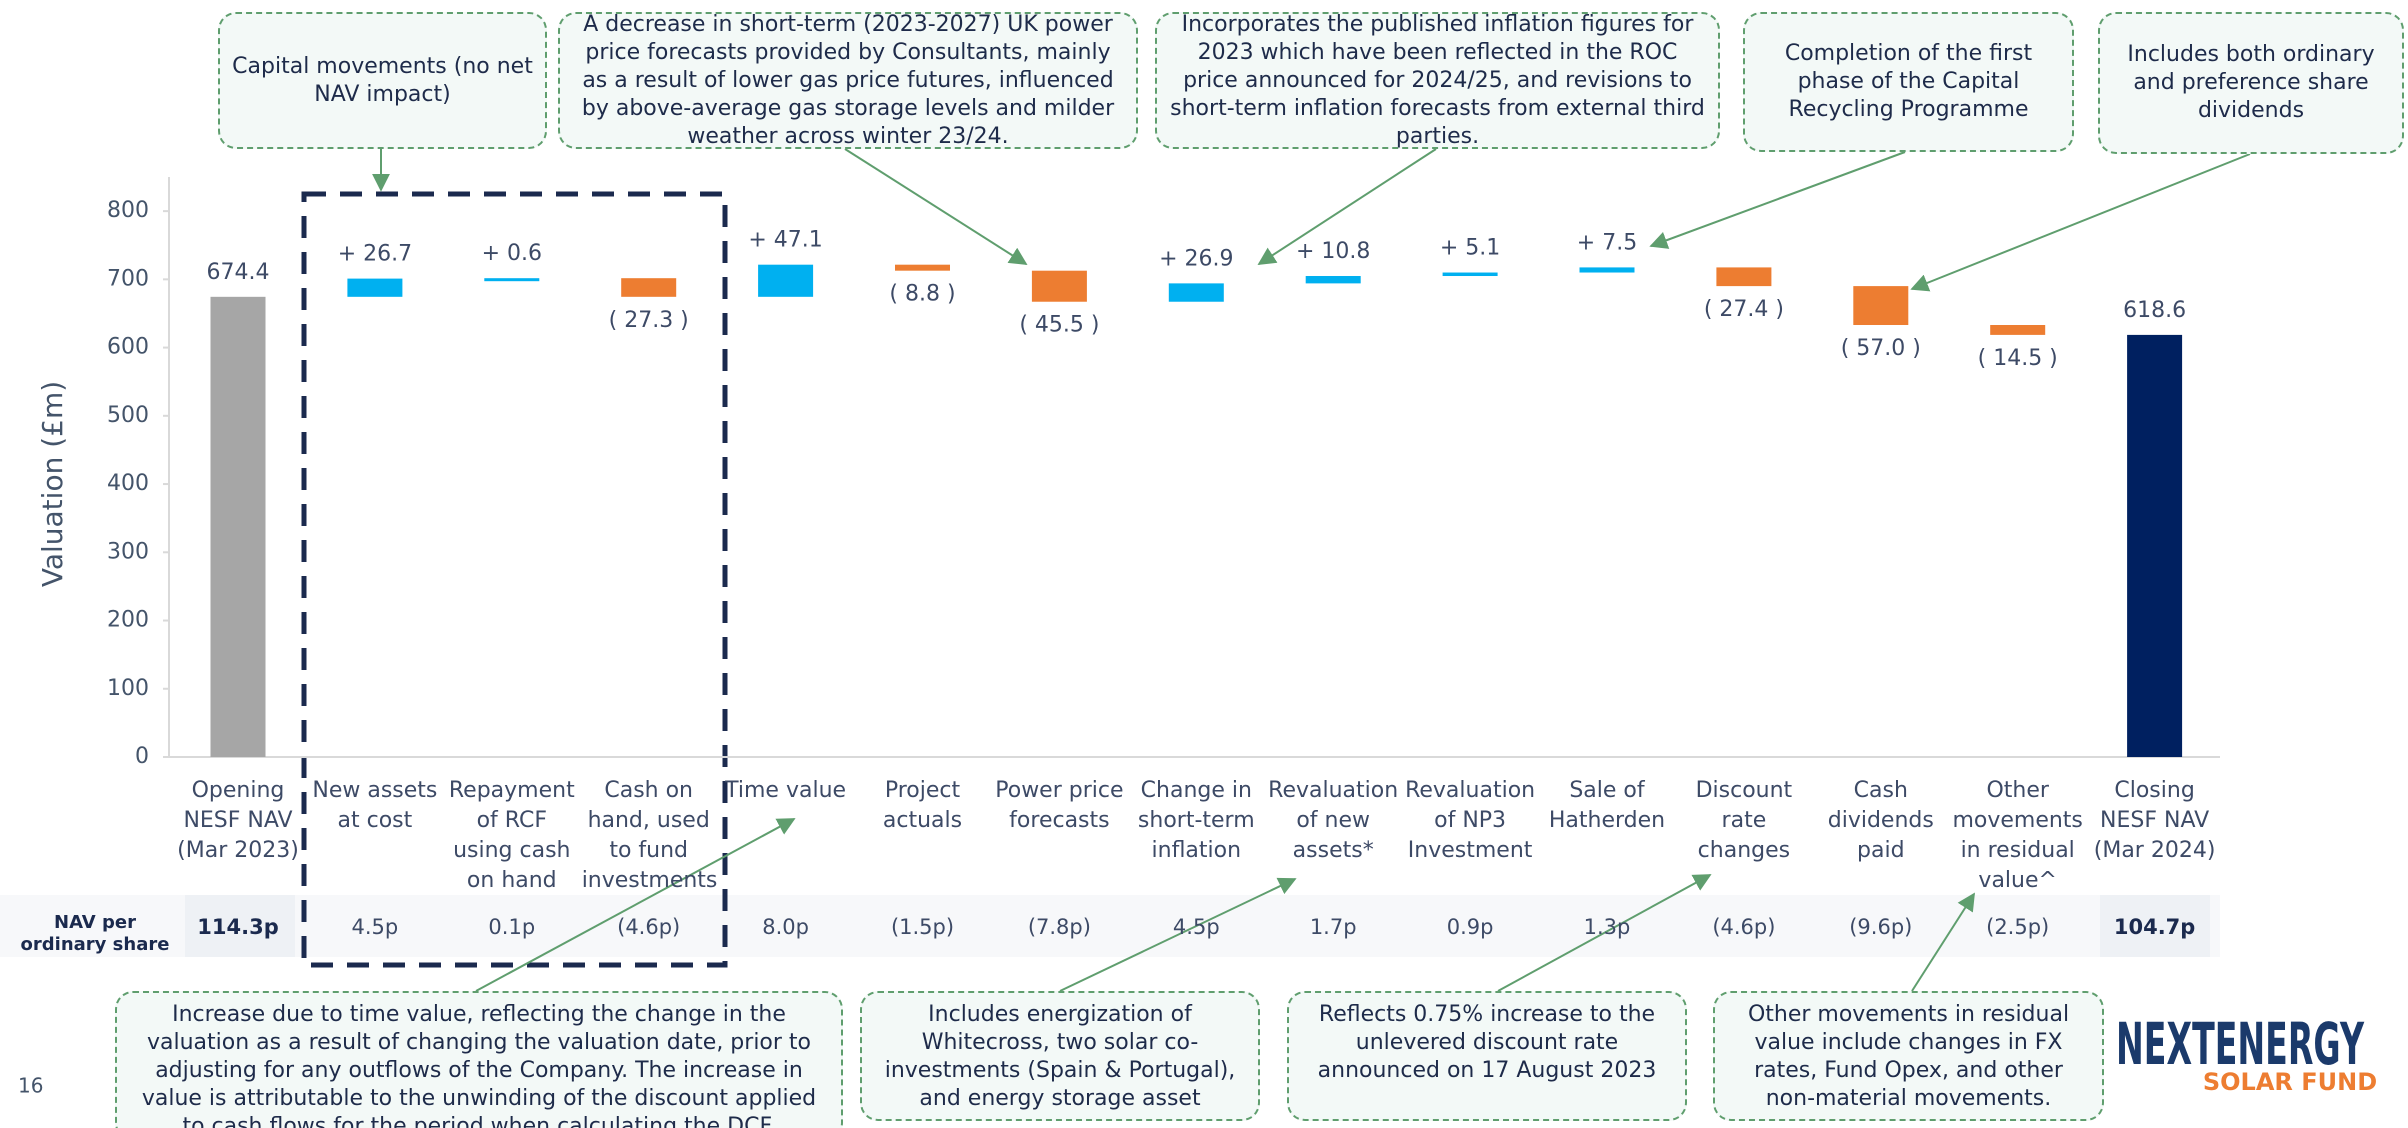 The height and width of the screenshot is (1128, 2408). What do you see at coordinates (1059, 325) in the screenshot?
I see `value-label: ( 45.5 )` at bounding box center [1059, 325].